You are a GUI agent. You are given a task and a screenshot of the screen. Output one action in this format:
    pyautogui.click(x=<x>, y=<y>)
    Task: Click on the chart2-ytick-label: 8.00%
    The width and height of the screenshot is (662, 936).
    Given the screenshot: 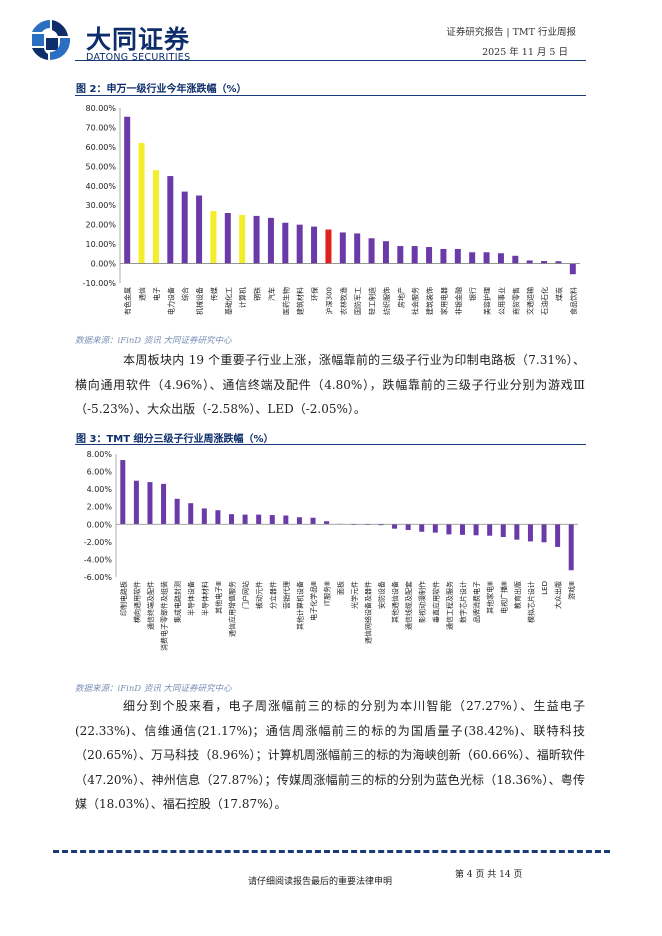 What is the action you would take?
    pyautogui.click(x=100, y=454)
    